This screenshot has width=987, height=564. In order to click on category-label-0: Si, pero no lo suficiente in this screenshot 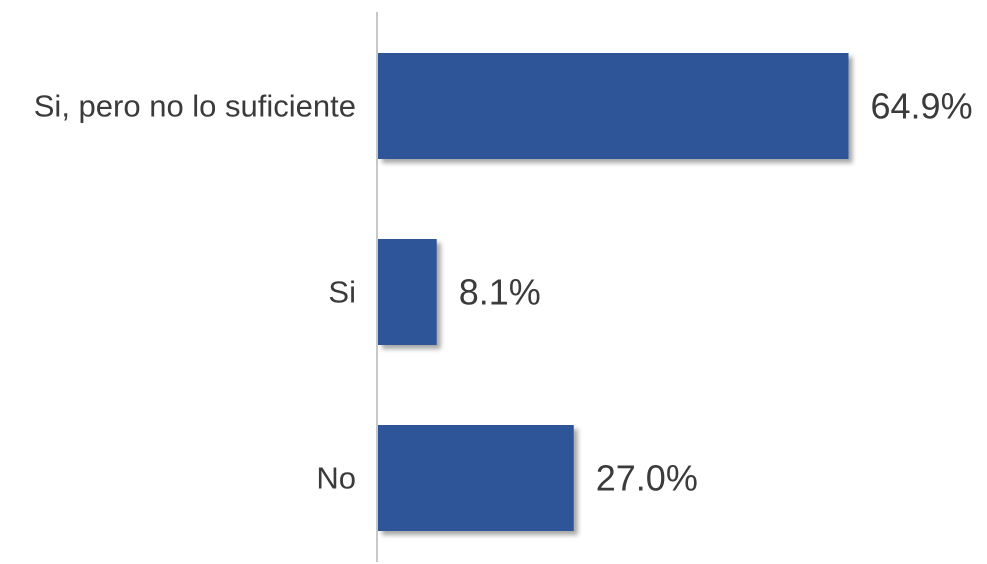, I will do `click(195, 106)`.